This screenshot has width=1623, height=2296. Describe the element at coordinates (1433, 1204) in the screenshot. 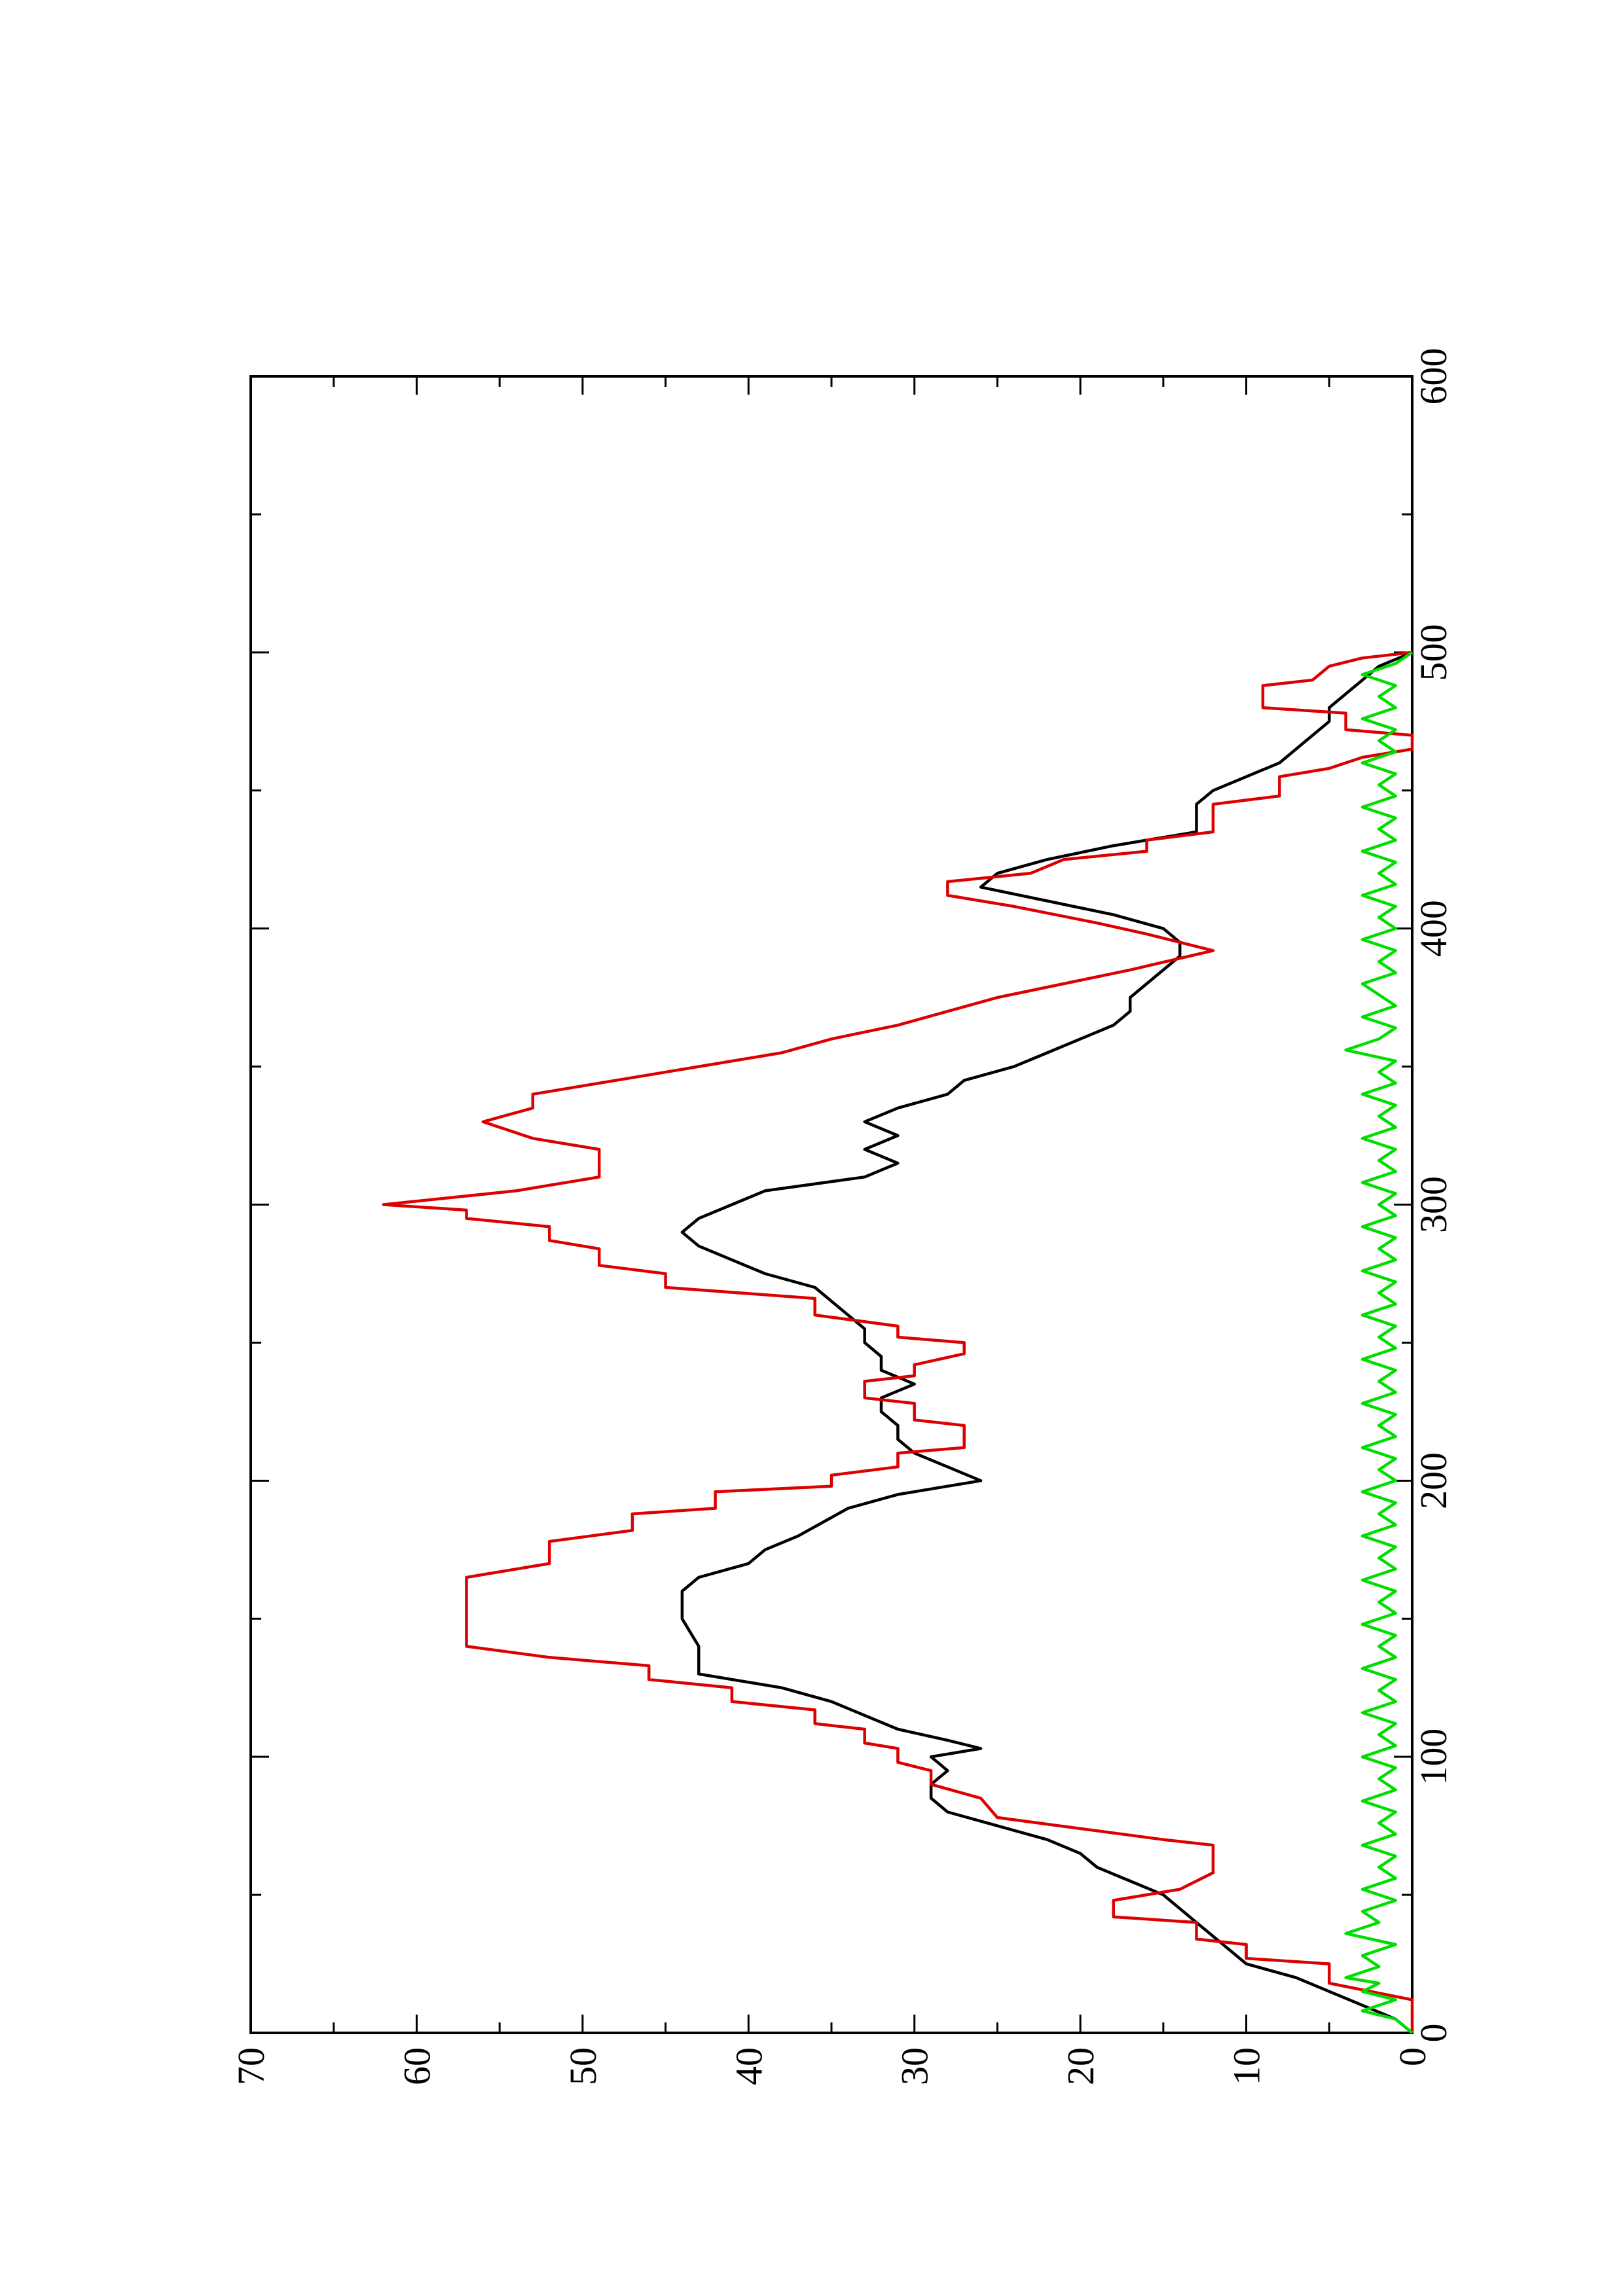

I see `x-tick-label: 300` at that location.